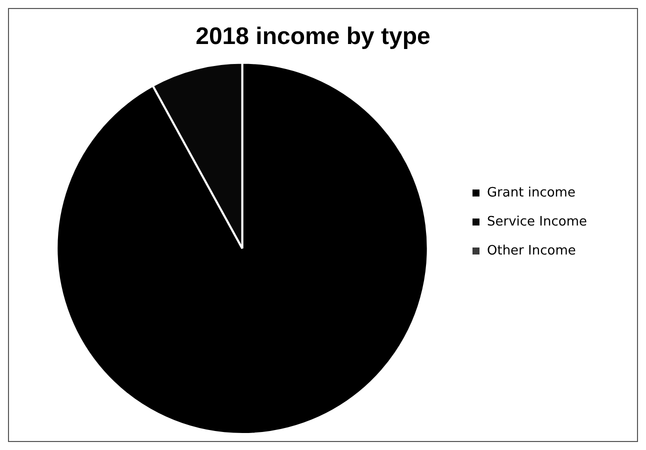 The image size is (646, 450). I want to click on chart-title: 2018 income by type, so click(313, 36).